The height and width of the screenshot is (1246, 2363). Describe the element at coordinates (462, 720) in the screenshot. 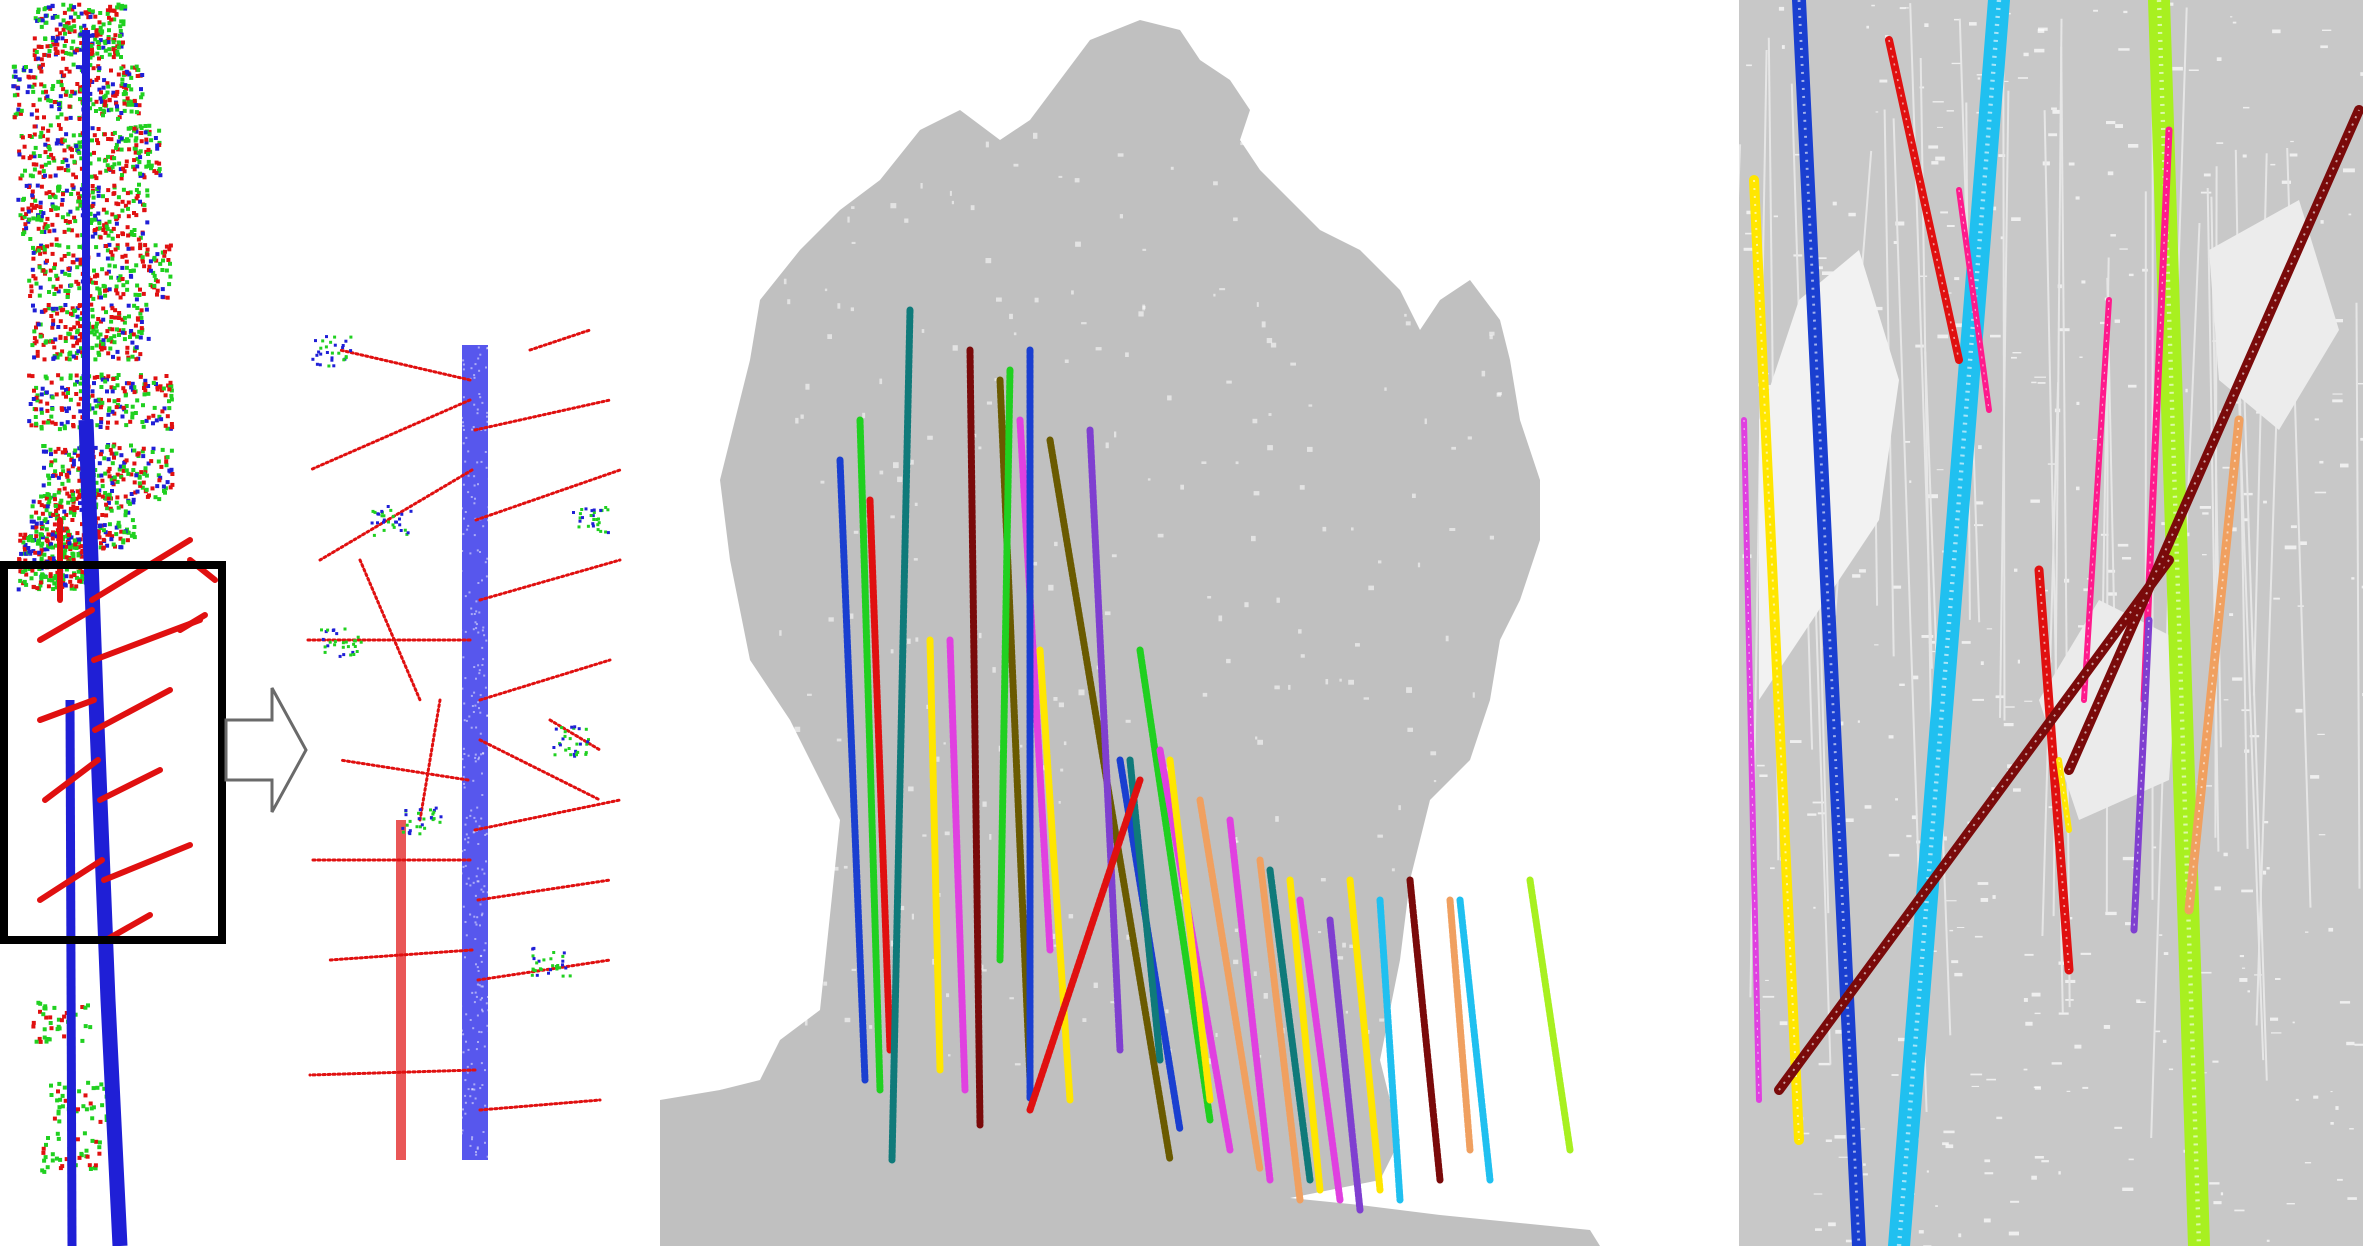

I see `zoomed-branches` at that location.